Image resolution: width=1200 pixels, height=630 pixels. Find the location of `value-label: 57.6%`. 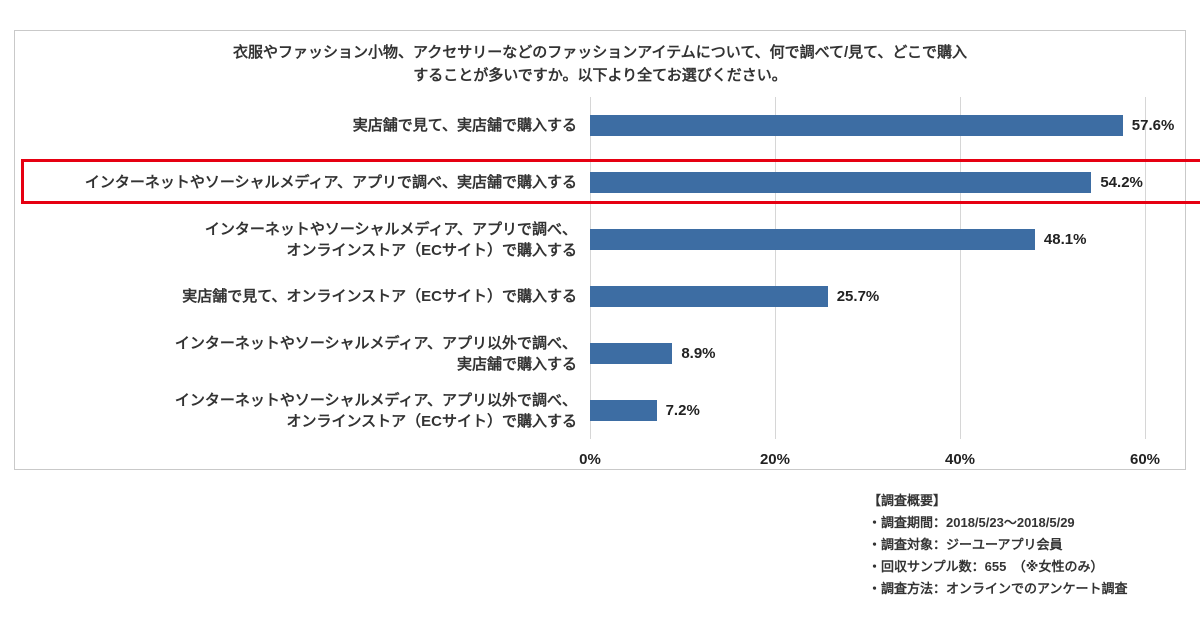

value-label: 57.6% is located at coordinates (1153, 125).